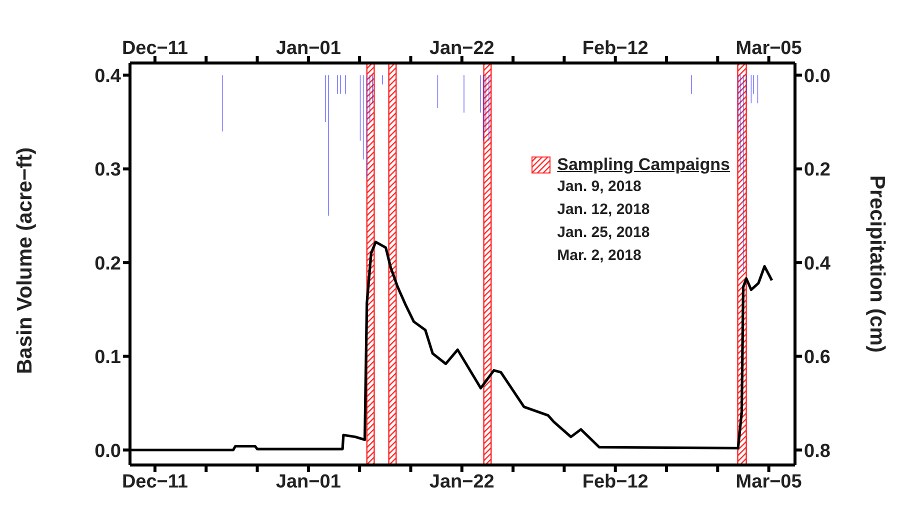 This screenshot has width=909, height=507. I want to click on x-tick-label: Dec−11, so click(155, 48).